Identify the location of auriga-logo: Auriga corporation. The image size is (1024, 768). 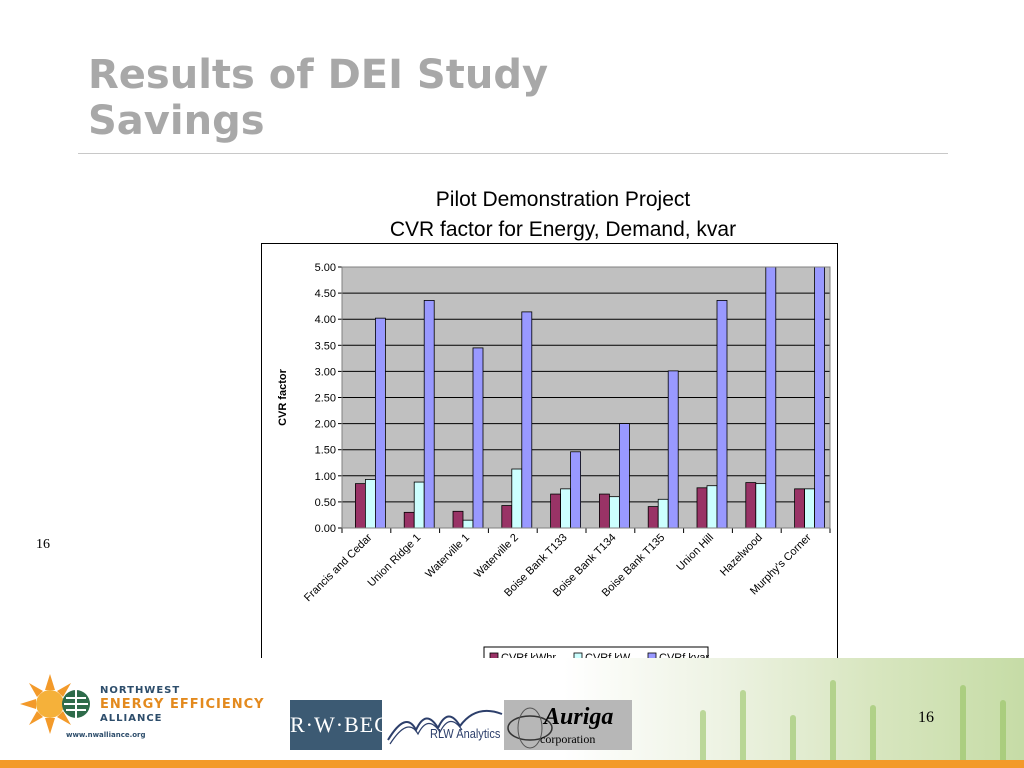
(568, 725).